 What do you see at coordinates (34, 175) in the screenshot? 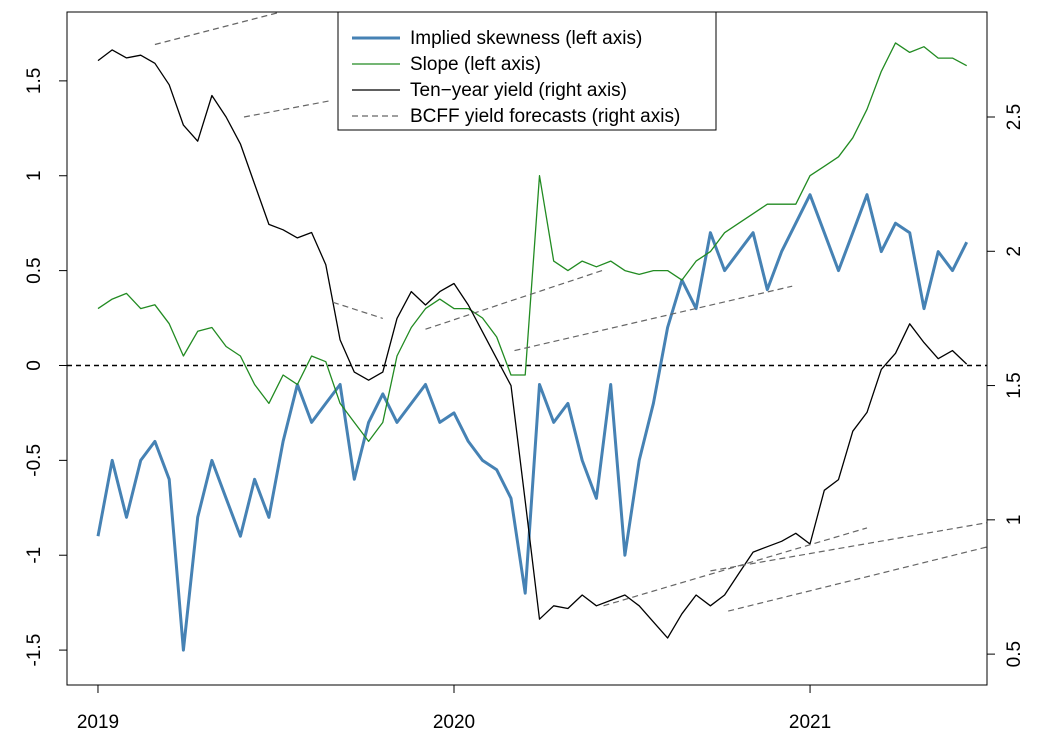
I see `y-tick-label: 1` at bounding box center [34, 175].